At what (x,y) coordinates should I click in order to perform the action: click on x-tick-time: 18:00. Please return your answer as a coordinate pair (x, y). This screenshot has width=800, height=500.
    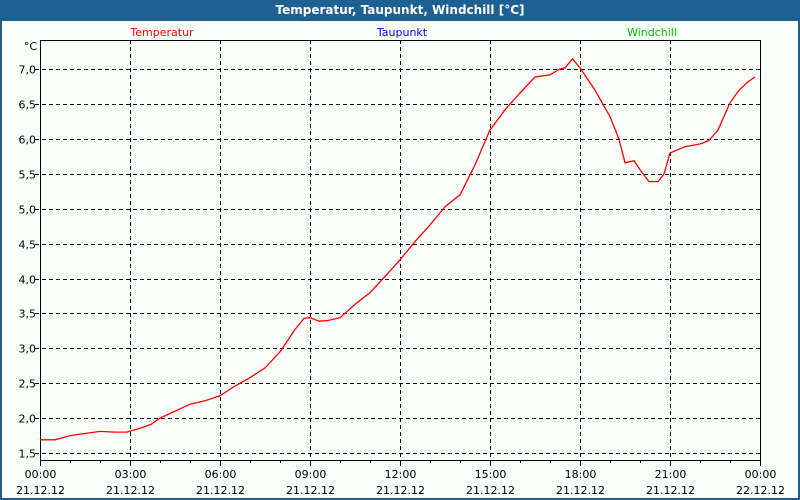
    Looking at the image, I should click on (581, 474).